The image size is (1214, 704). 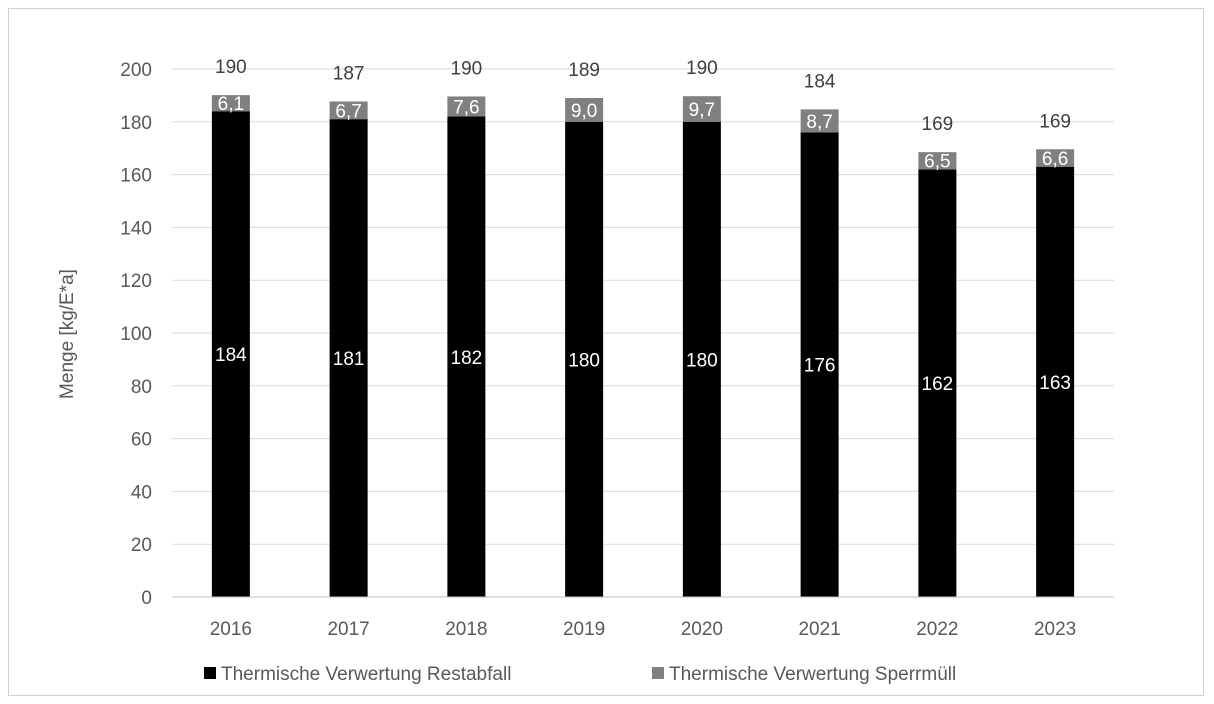 What do you see at coordinates (136, 123) in the screenshot?
I see `y-tick-label: 180` at bounding box center [136, 123].